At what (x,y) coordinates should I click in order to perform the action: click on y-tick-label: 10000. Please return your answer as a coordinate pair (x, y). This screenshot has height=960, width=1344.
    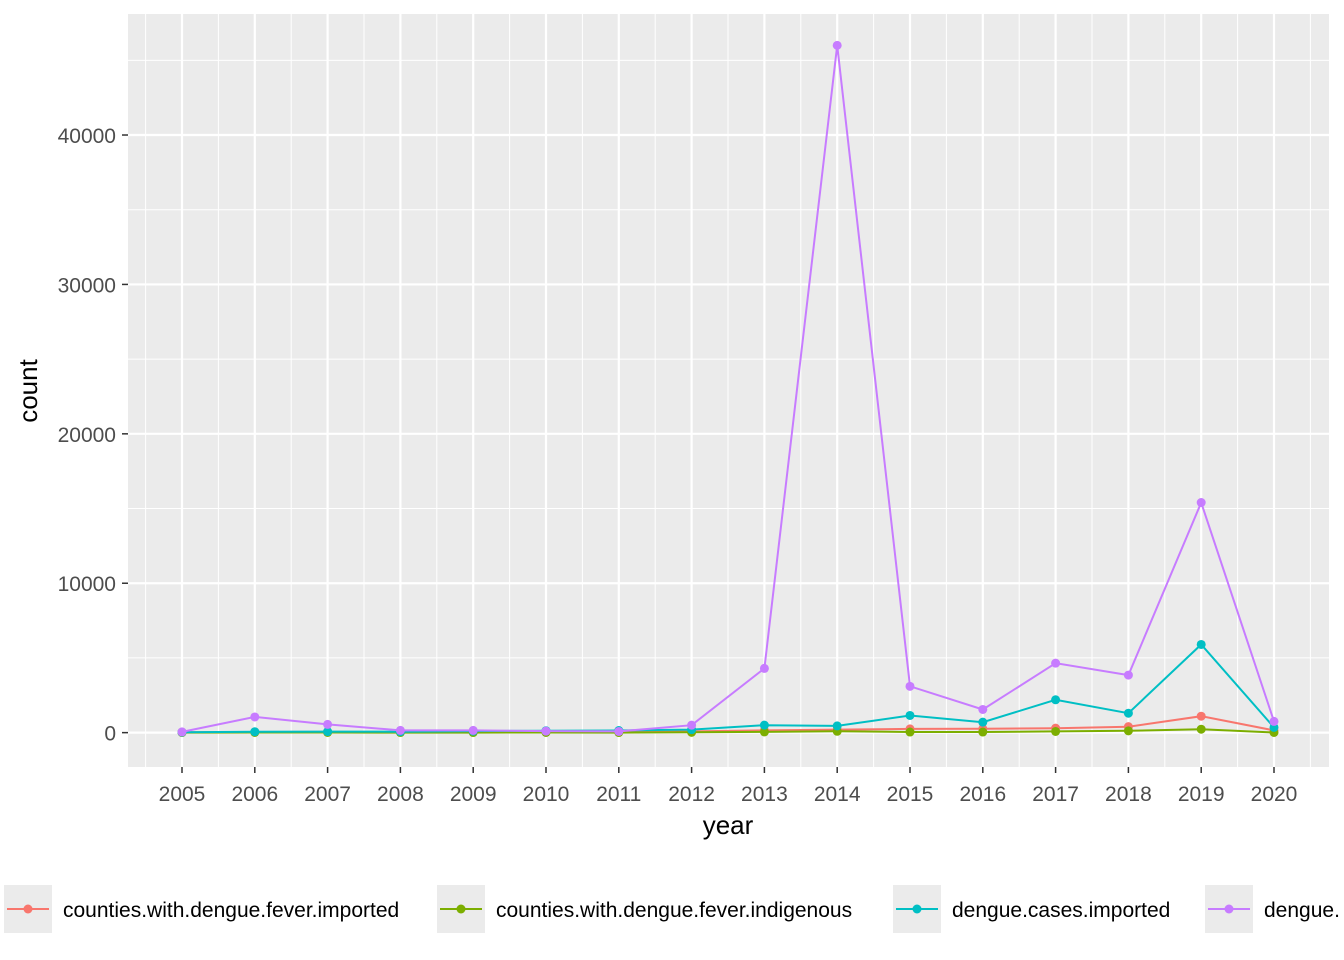
    Looking at the image, I should click on (87, 584).